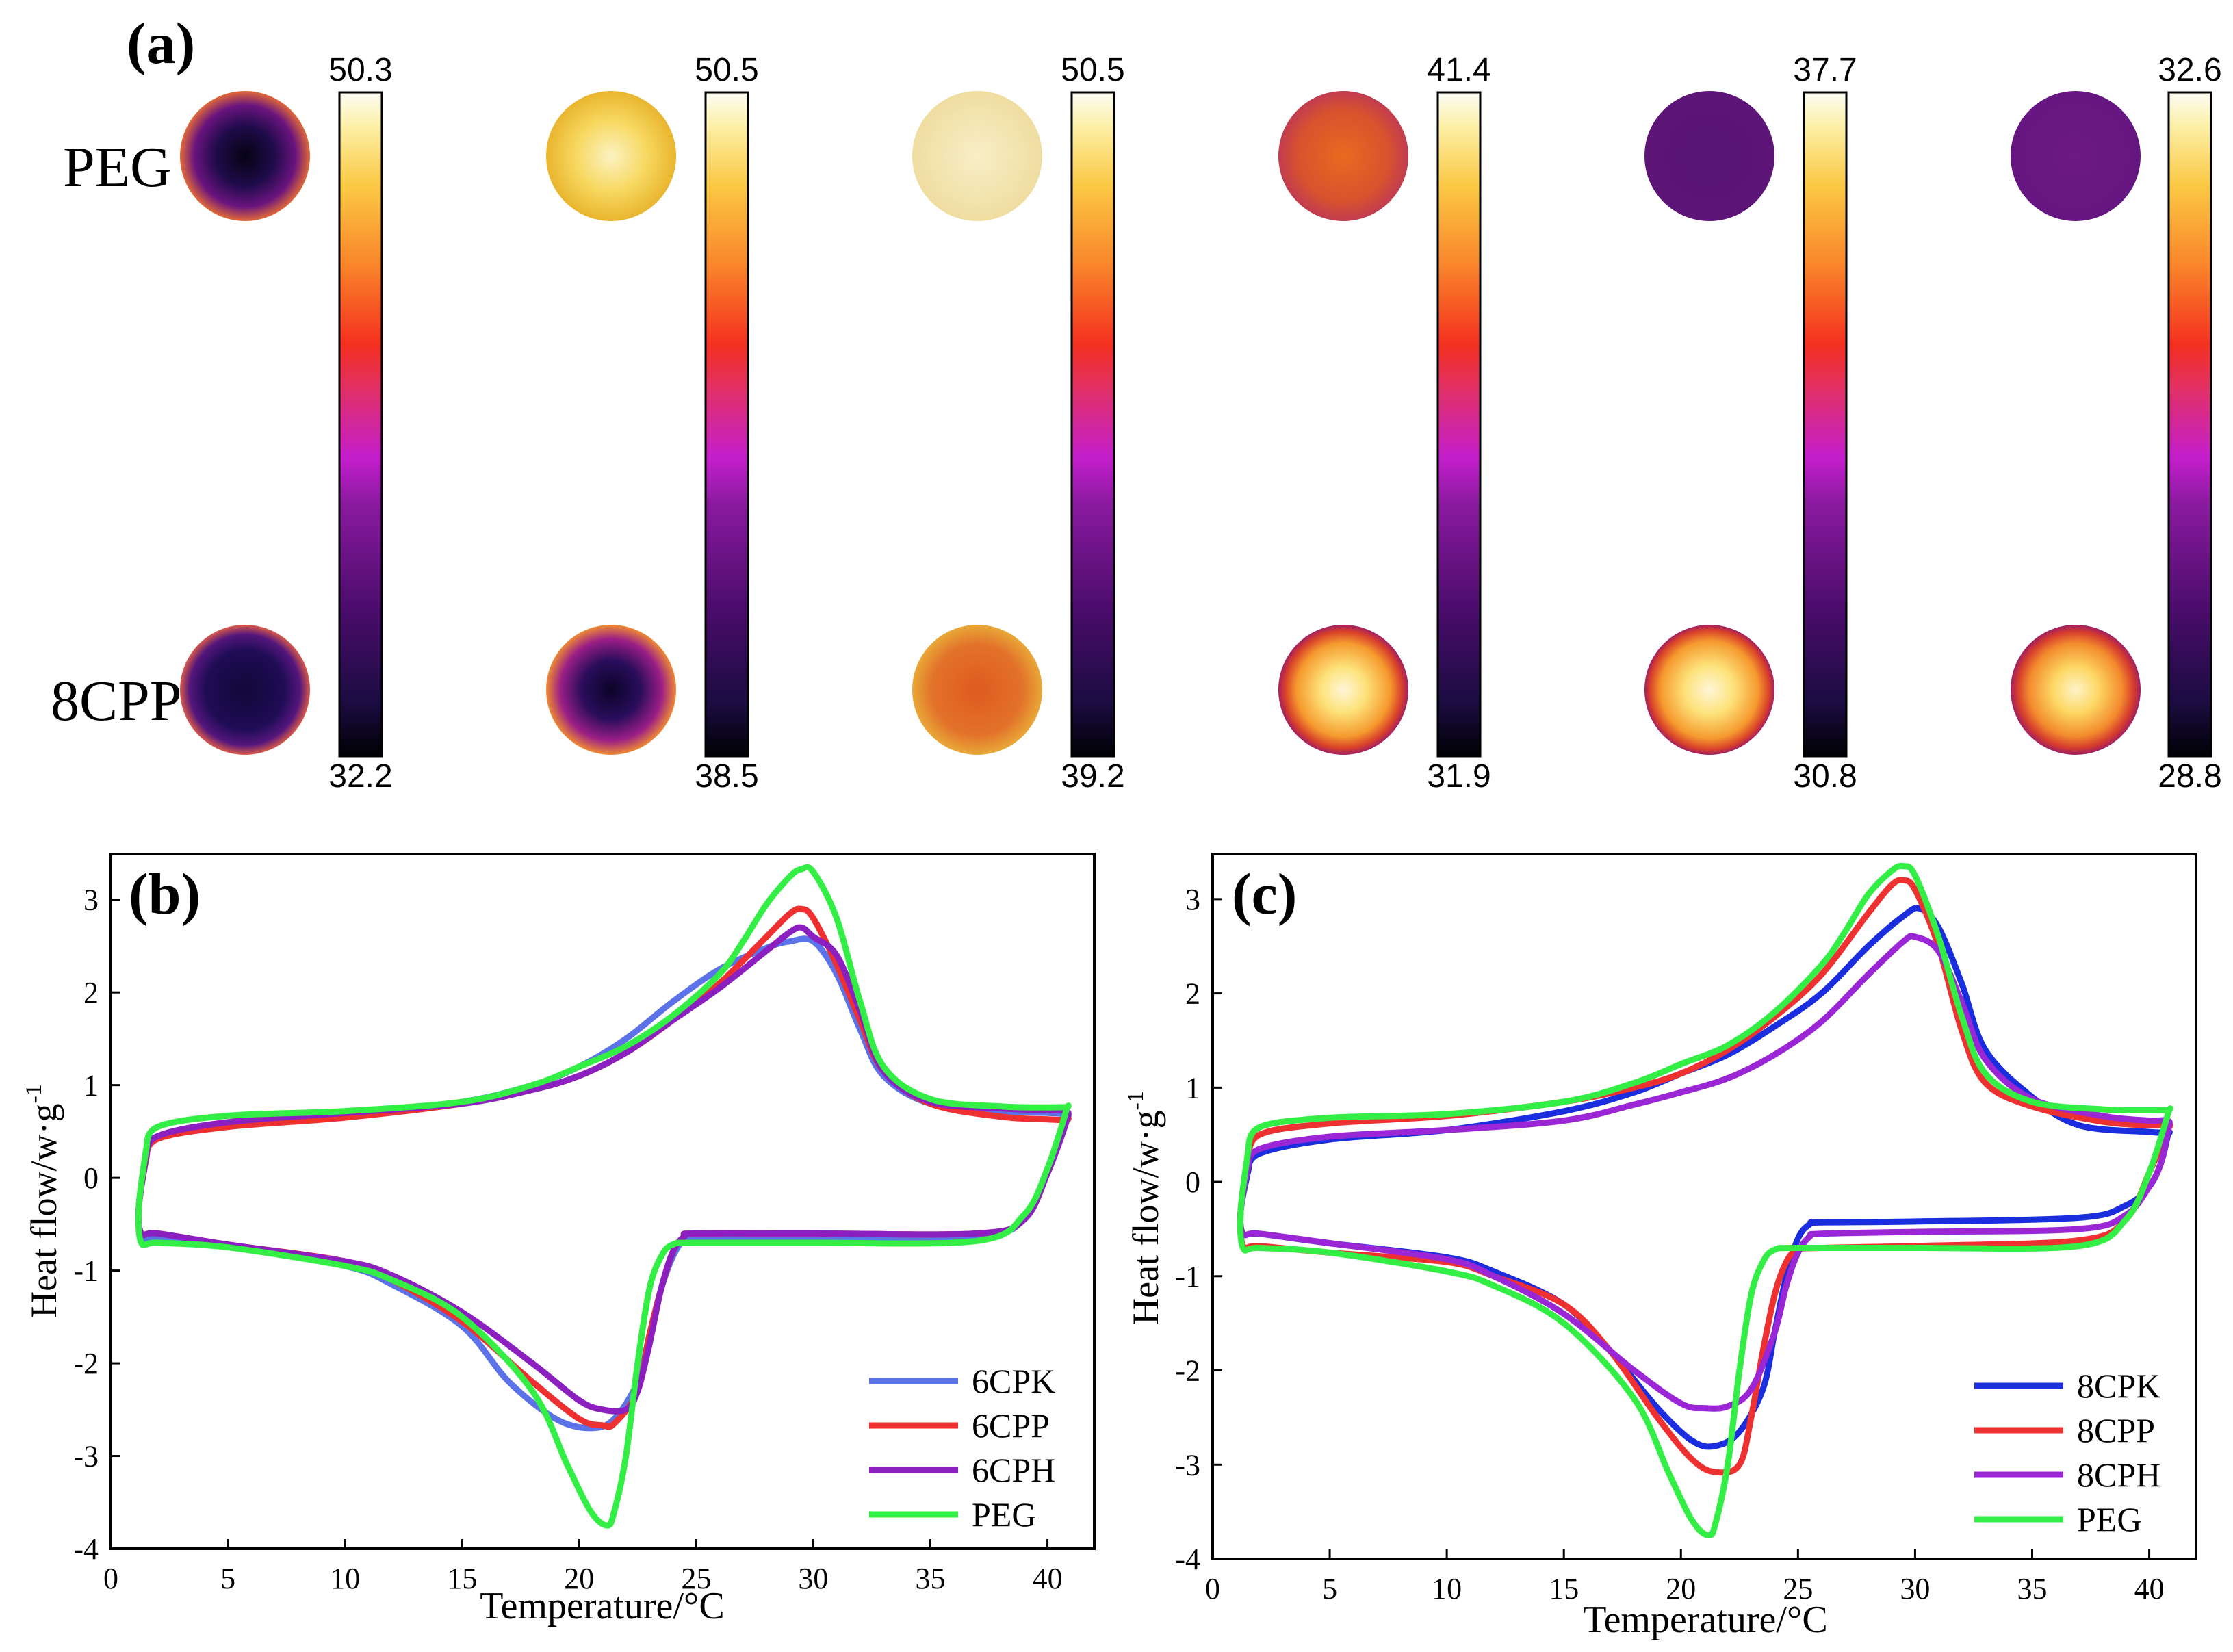 Image resolution: width=2233 pixels, height=1652 pixels. What do you see at coordinates (962, 1448) in the screenshot?
I see `legend-b: 6CPK 6CPP 6CPH PEG` at bounding box center [962, 1448].